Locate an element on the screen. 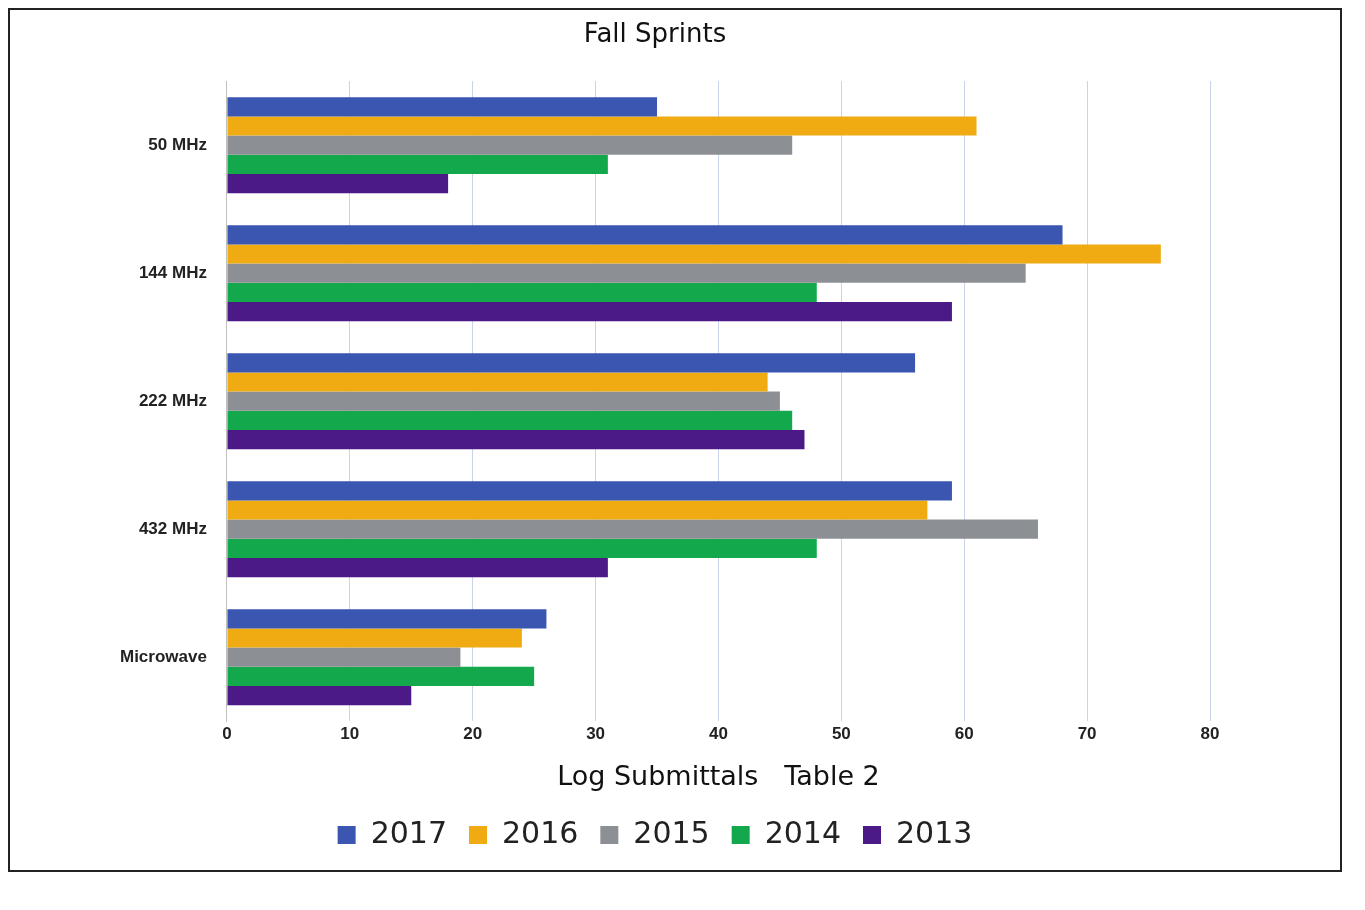  x-tick-label: 0 is located at coordinates (227, 734).